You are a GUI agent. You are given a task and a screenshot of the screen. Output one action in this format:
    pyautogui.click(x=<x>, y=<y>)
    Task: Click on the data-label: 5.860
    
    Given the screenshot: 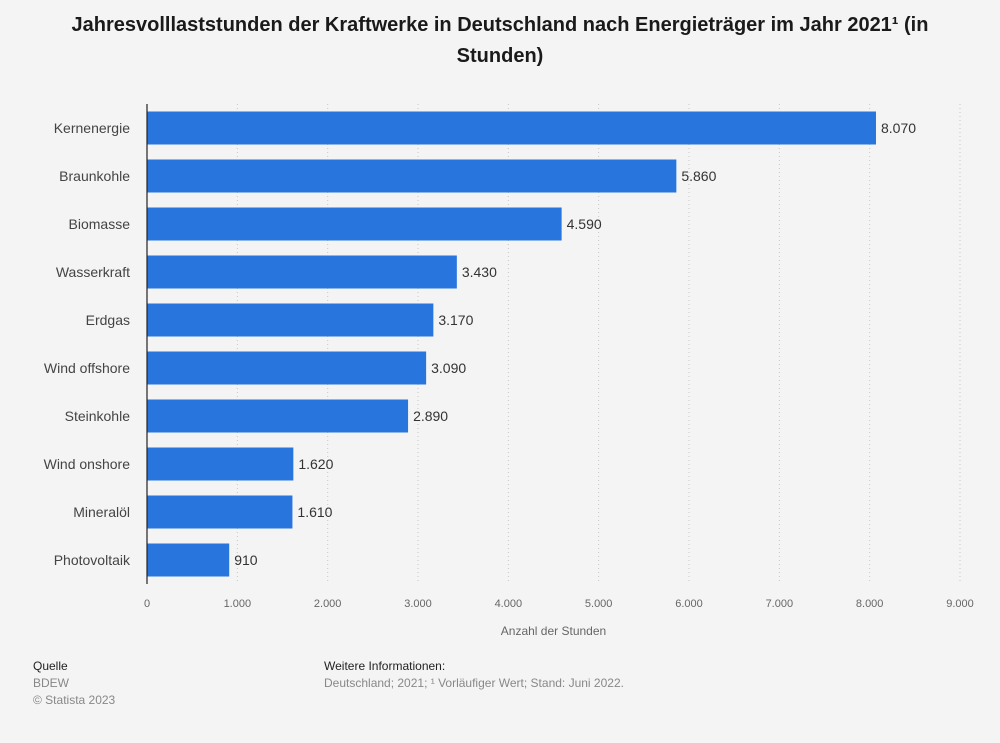 What is the action you would take?
    pyautogui.click(x=698, y=176)
    